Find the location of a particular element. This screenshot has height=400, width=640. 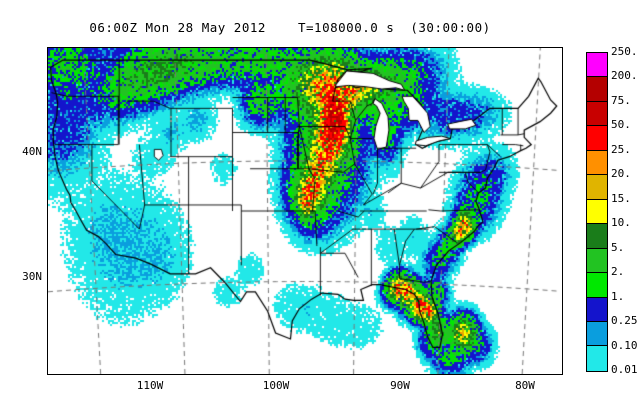

colorbar-tick-1: 1. is located at coordinates (618, 296).